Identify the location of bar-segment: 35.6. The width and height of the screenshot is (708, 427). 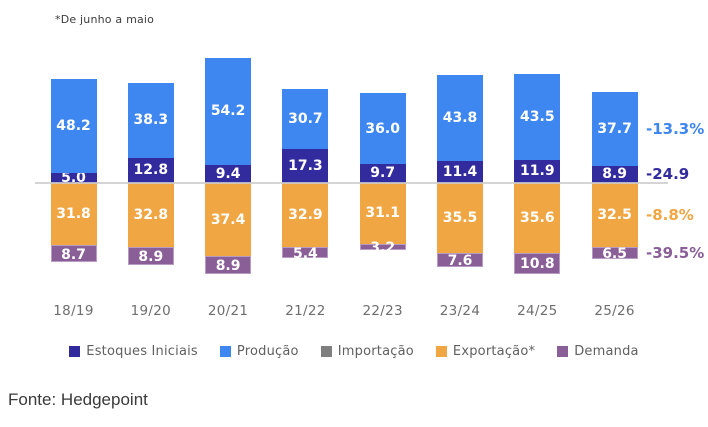
(537, 218).